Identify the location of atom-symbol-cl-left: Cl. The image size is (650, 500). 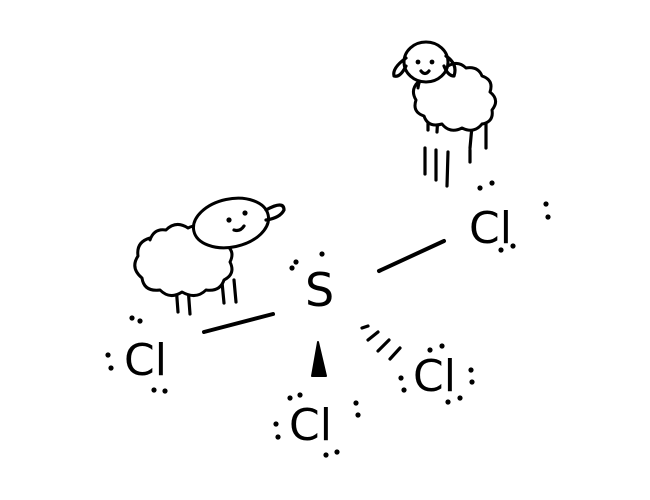
(145, 360).